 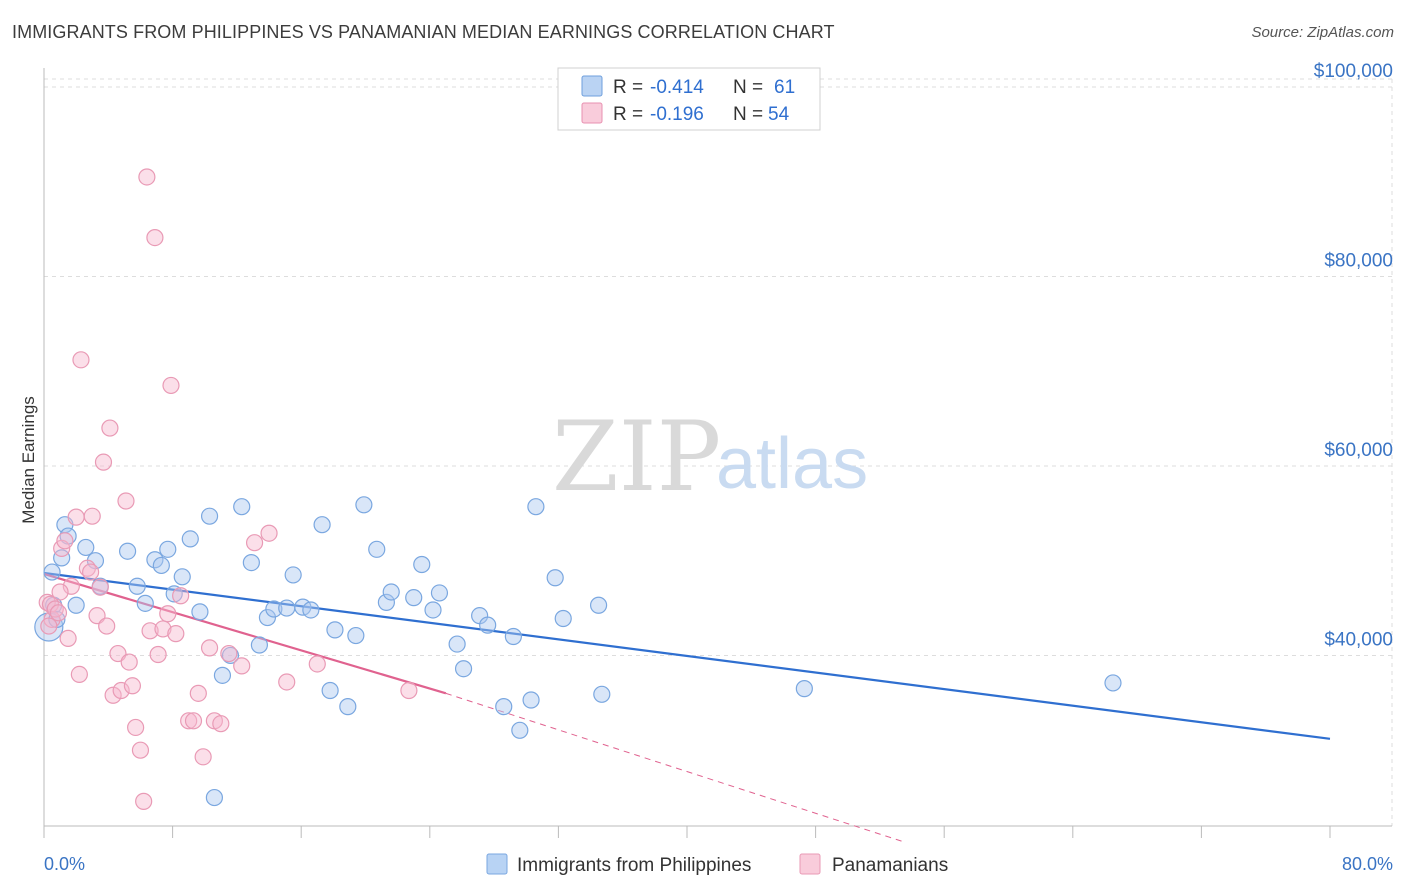 What do you see at coordinates (784, 87) in the screenshot?
I see `legend-n-value-1: 61` at bounding box center [784, 87].